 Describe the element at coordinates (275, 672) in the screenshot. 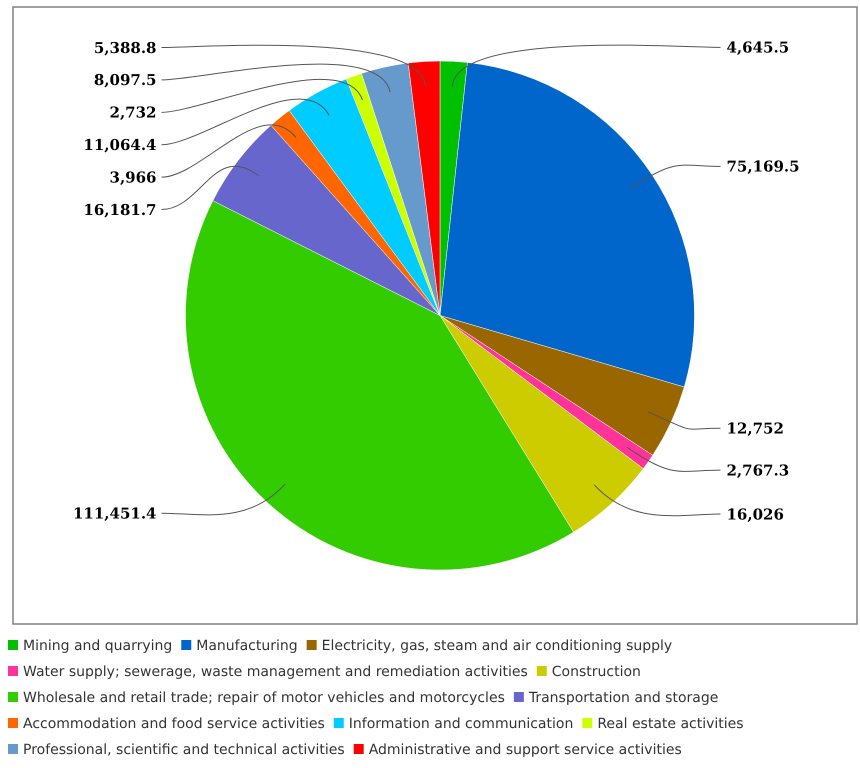

I see `legend-label: Water supply; sewerage, waste management and remediation activities` at that location.